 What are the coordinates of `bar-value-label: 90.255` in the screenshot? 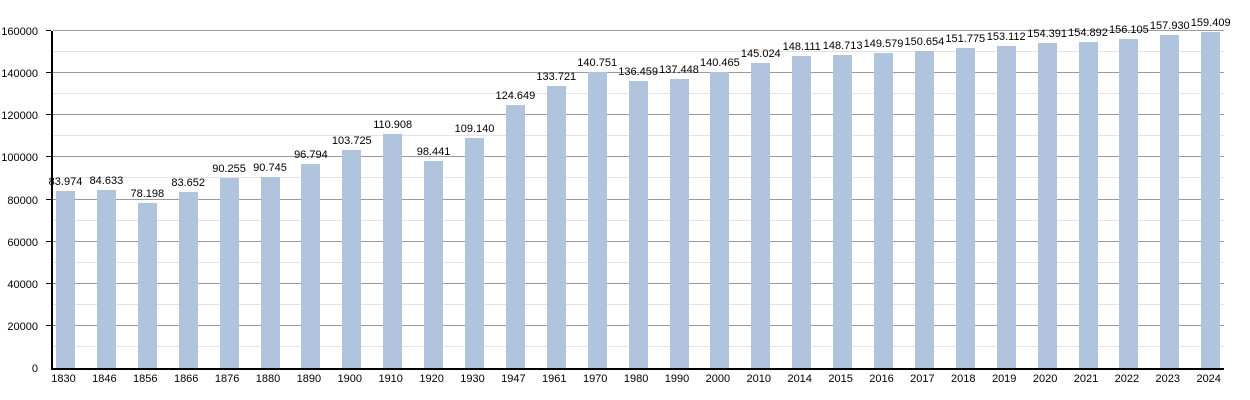 It's located at (229, 168).